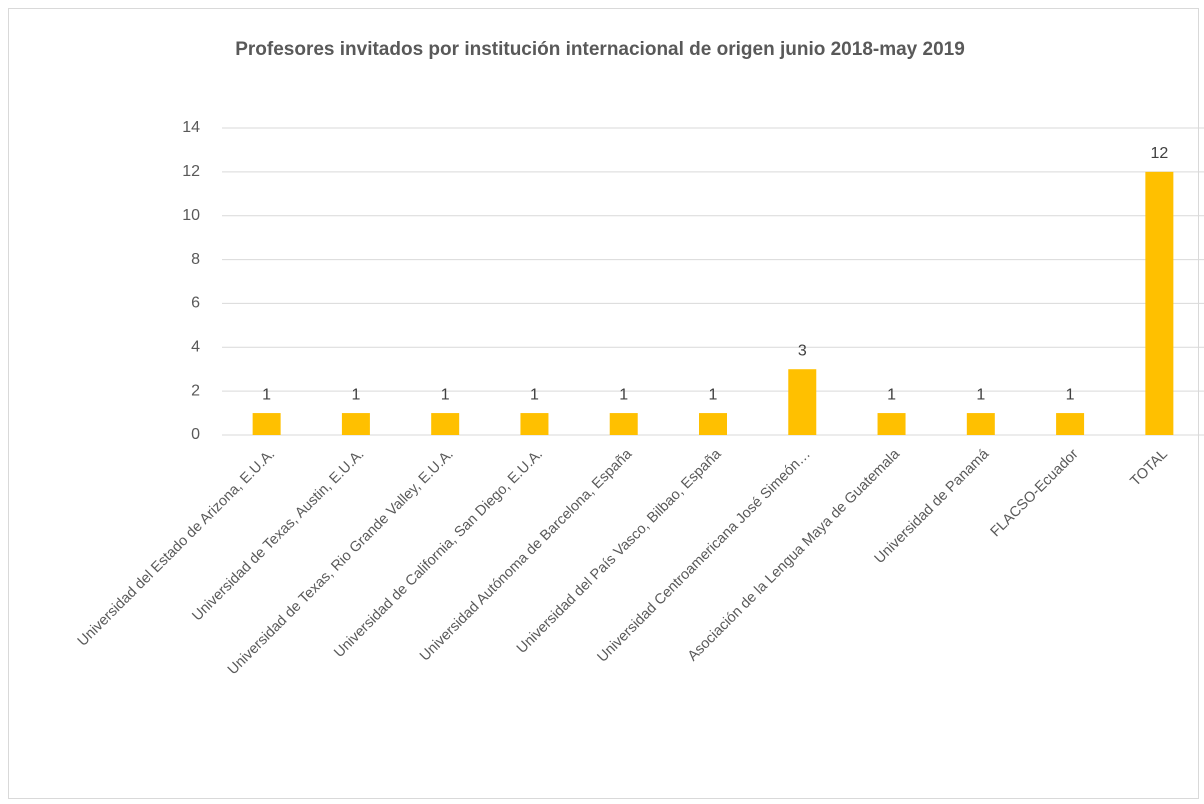 The width and height of the screenshot is (1204, 804). Describe the element at coordinates (802, 350) in the screenshot. I see `data-label: 3` at that location.